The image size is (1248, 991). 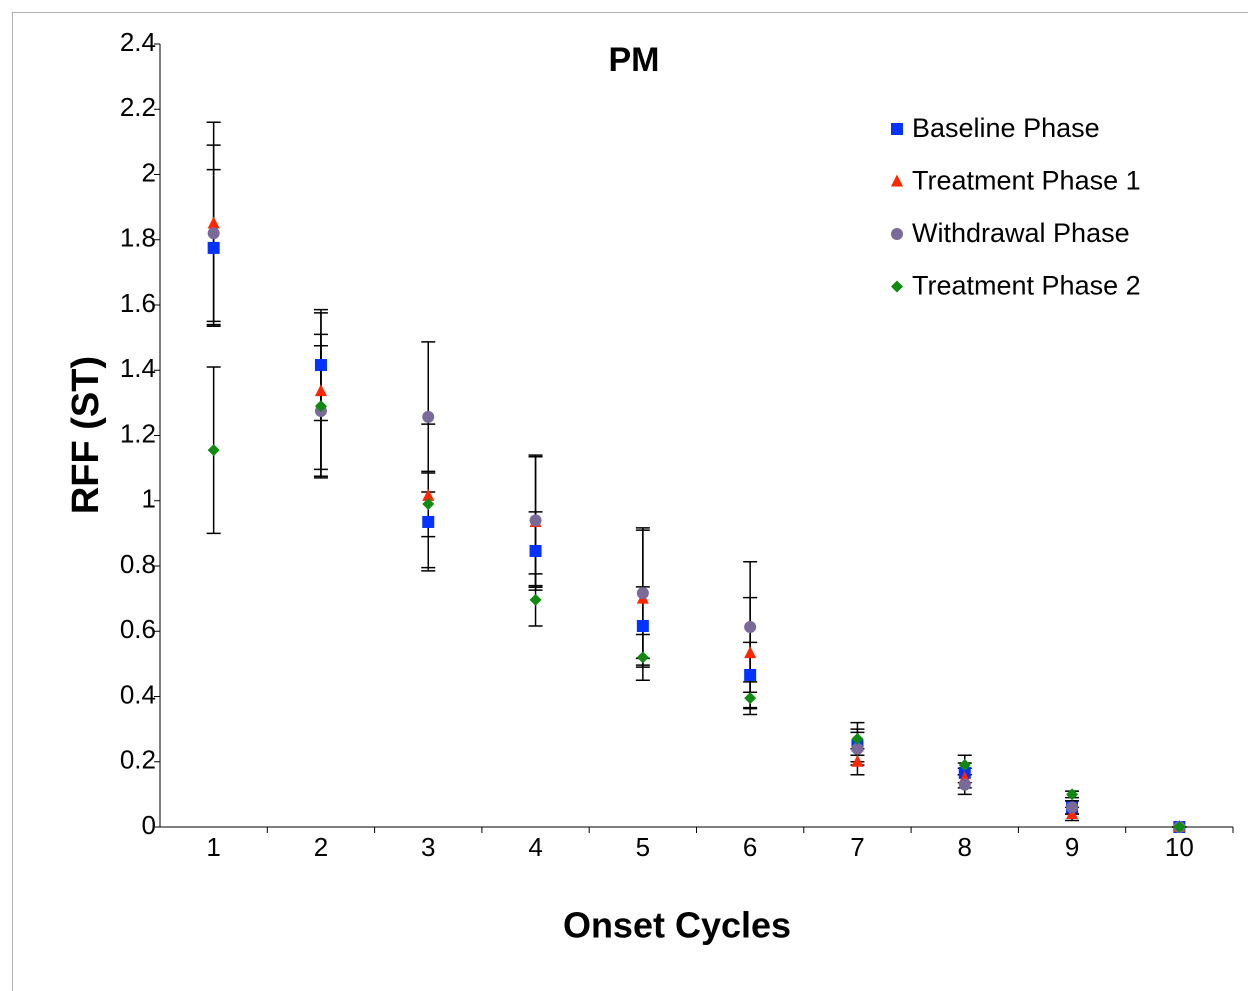 What do you see at coordinates (138, 433) in the screenshot?
I see `y-tick-label: 1.2` at bounding box center [138, 433].